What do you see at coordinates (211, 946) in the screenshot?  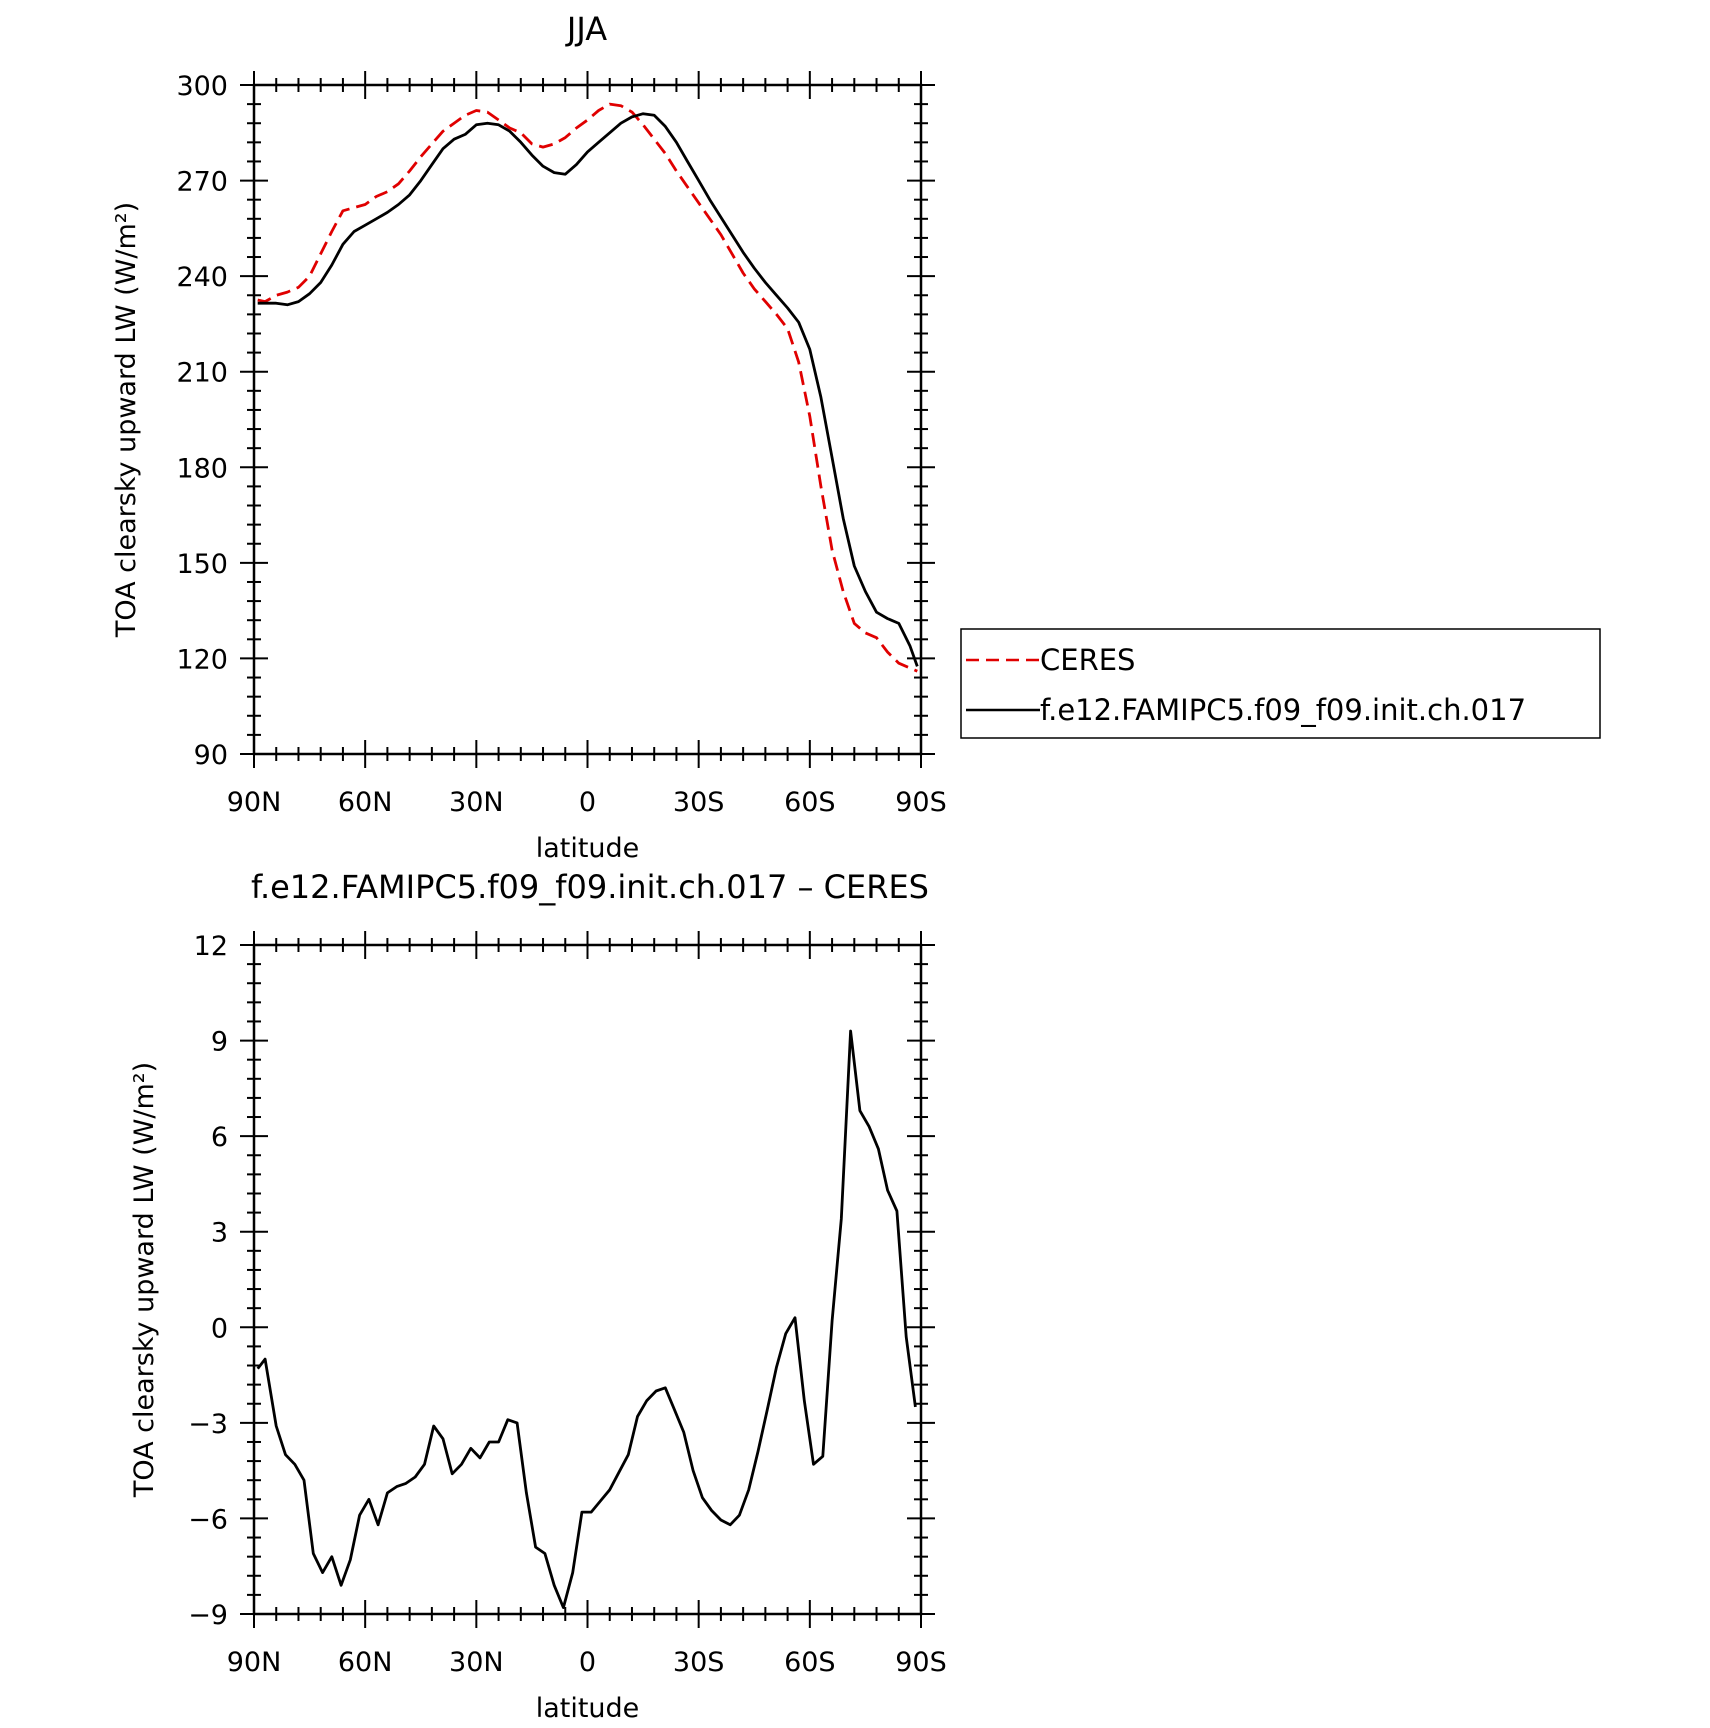 I see `y-tick-label: 12` at bounding box center [211, 946].